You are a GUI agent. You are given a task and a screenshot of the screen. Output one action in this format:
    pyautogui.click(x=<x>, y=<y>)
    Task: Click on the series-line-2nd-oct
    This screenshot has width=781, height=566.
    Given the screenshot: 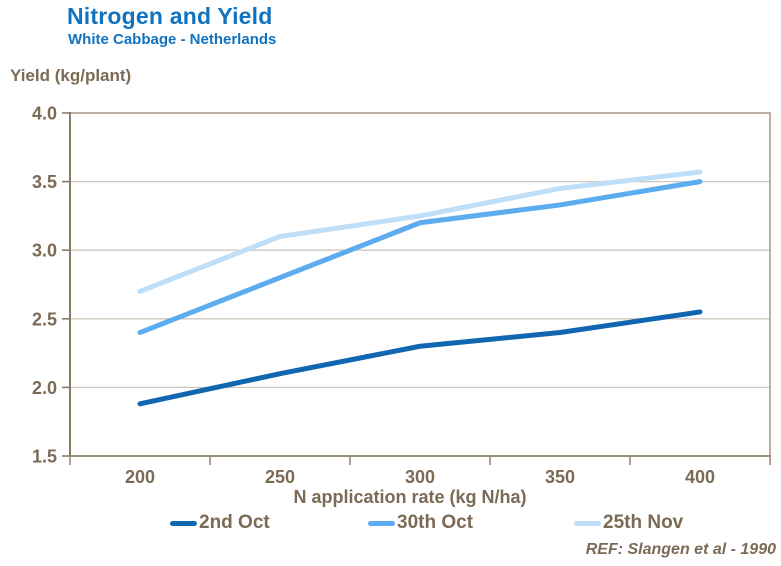 What is the action you would take?
    pyautogui.click(x=420, y=358)
    